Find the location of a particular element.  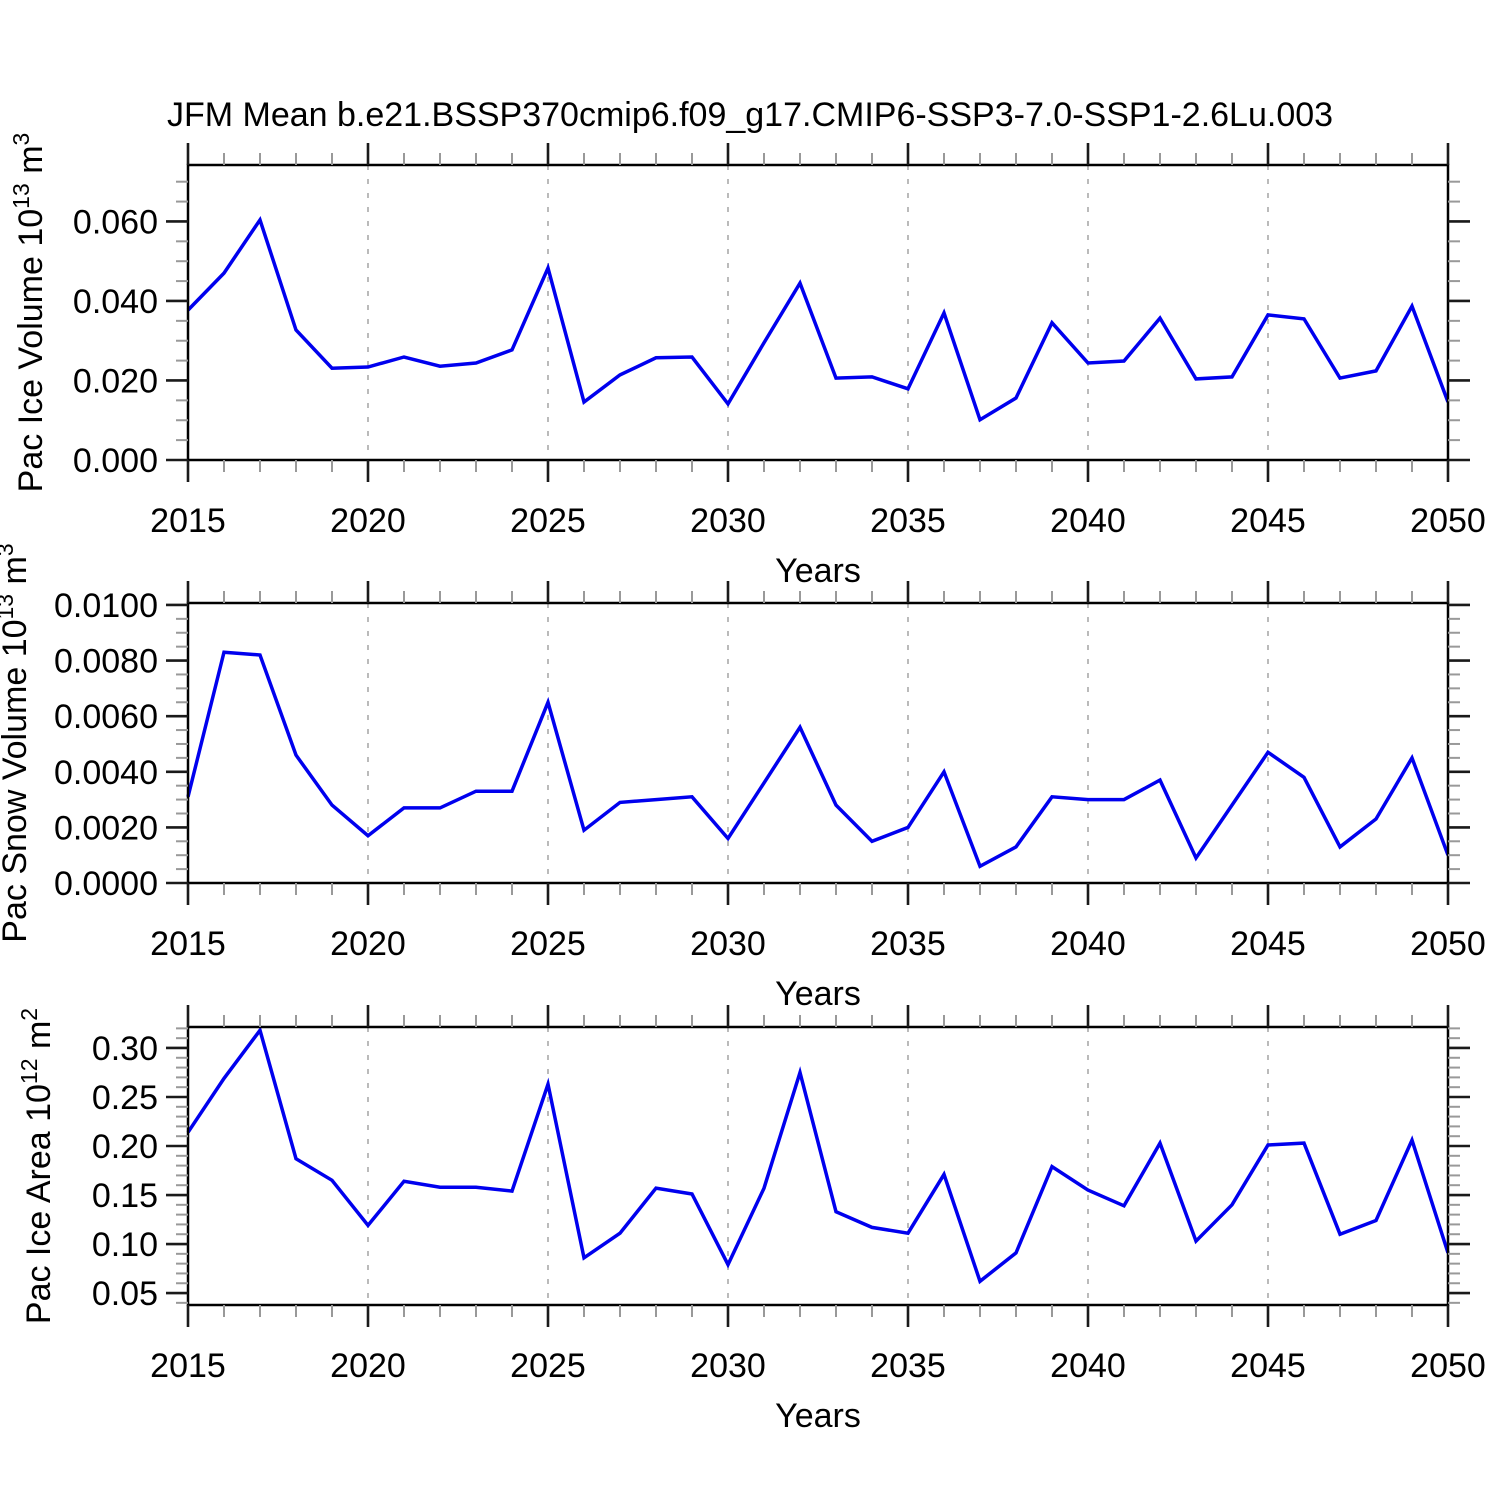

y-tick-label: 0.10 is located at coordinates (125, 1245).